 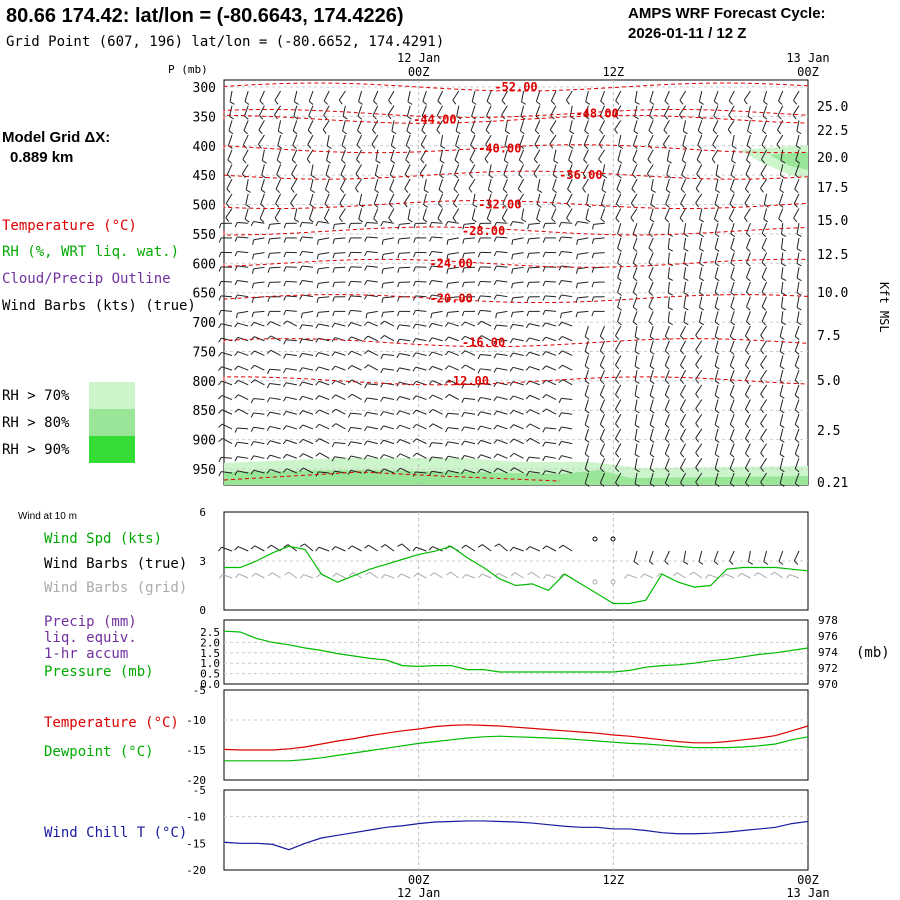 What do you see at coordinates (807, 893) in the screenshot?
I see `bottom-date-label: 13 Jan` at bounding box center [807, 893].